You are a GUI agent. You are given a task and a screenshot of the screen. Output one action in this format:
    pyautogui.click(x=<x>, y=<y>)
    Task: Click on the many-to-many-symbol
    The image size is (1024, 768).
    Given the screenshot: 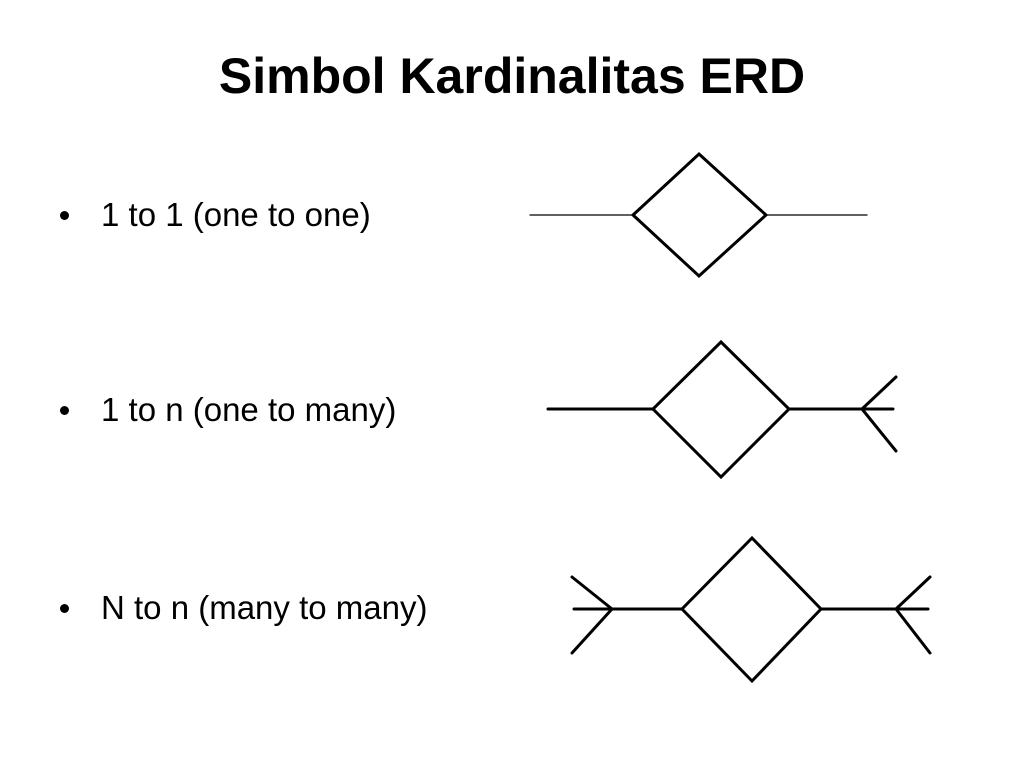 What is the action you would take?
    pyautogui.click(x=751, y=609)
    